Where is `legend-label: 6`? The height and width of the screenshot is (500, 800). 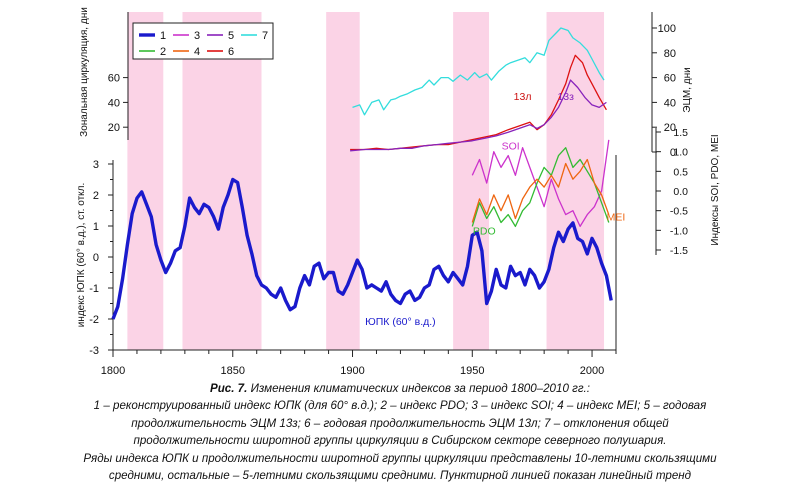
legend-label: 6 is located at coordinates (231, 52).